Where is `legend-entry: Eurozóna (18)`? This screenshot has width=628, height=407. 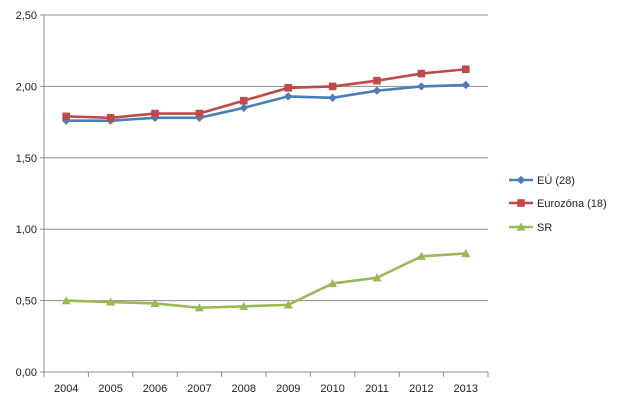 legend-entry: Eurozóna (18) is located at coordinates (558, 204).